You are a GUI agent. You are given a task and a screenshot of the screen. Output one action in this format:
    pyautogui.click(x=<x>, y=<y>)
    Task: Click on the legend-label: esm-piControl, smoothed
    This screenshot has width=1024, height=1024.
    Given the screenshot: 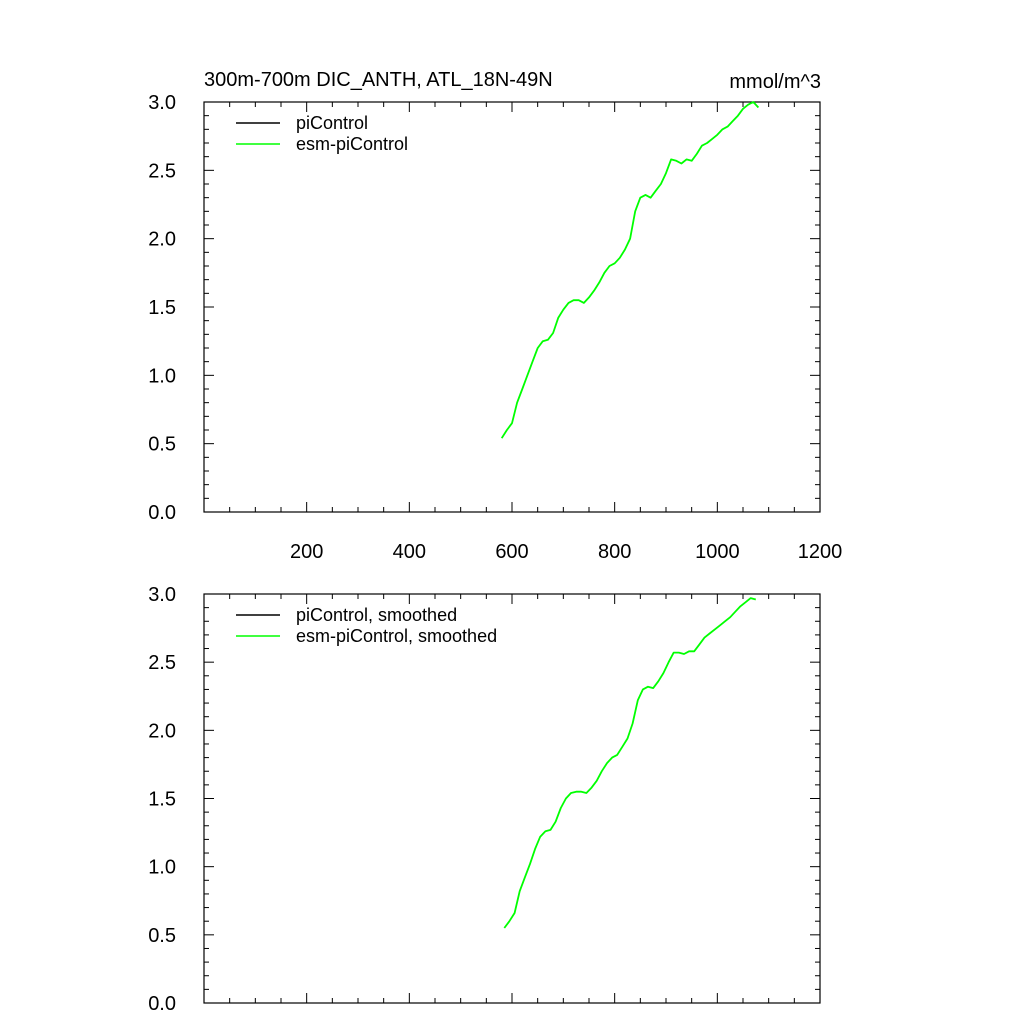 What is the action you would take?
    pyautogui.click(x=396, y=636)
    